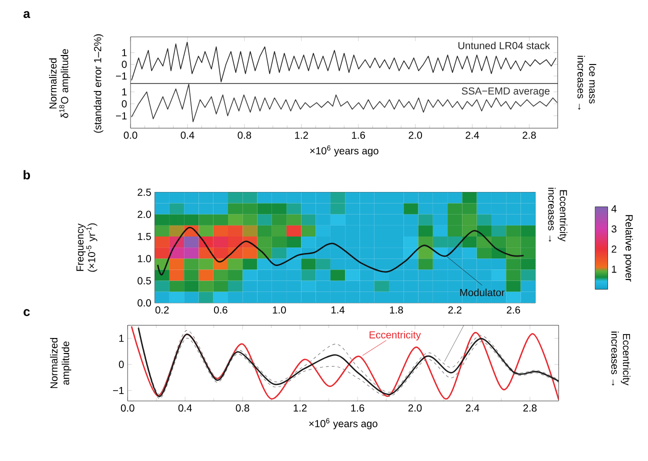 This screenshot has width=648, height=461. I want to click on series-label: Eccentricity, so click(395, 335).